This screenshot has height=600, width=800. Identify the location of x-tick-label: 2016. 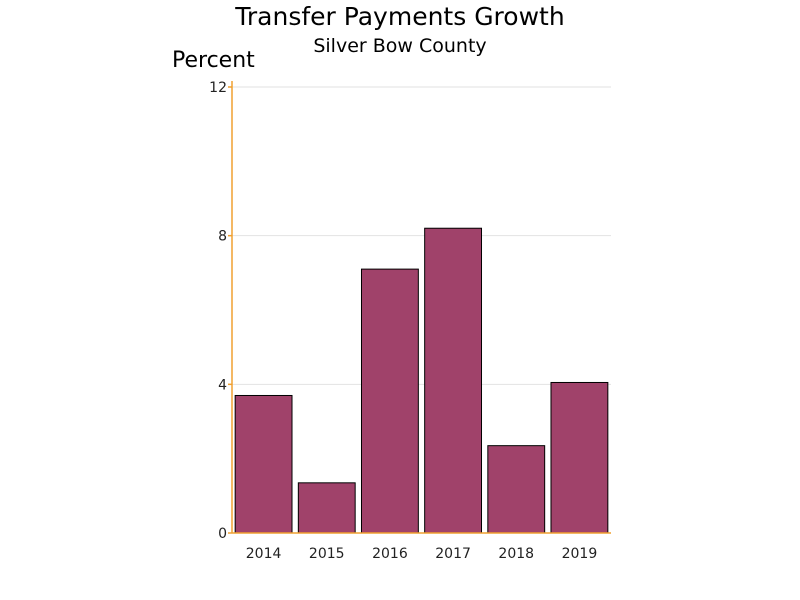
(390, 554).